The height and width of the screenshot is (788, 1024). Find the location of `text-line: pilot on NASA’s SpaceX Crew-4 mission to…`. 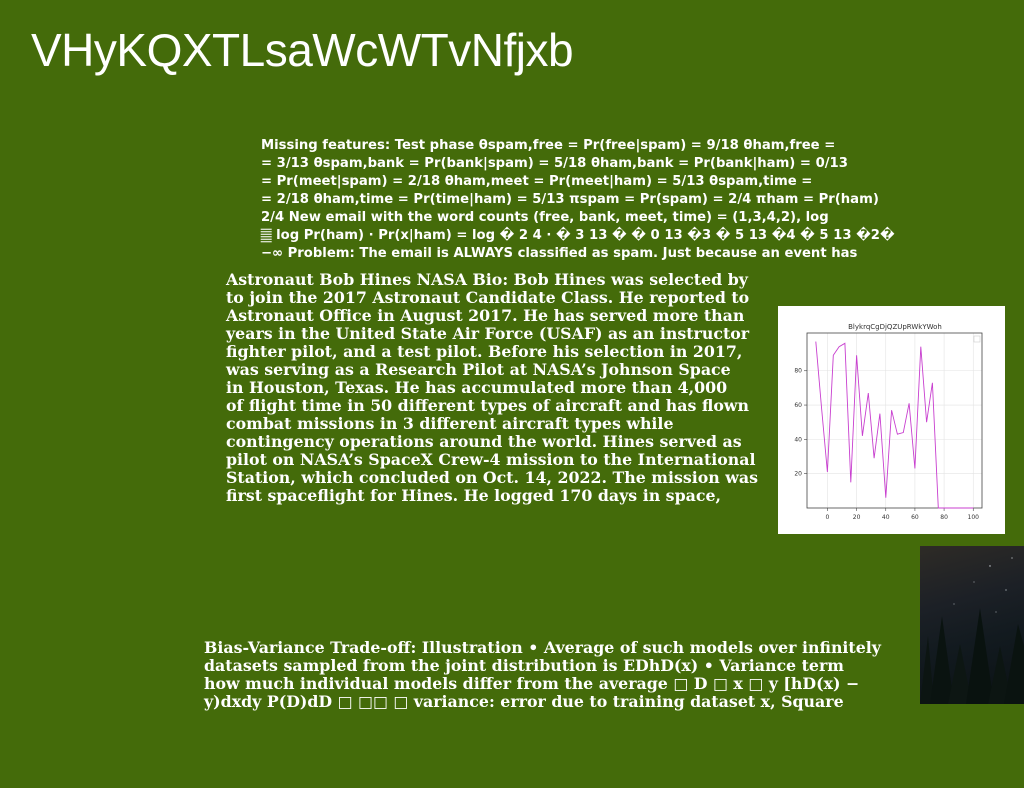

text-line: pilot on NASA’s SpaceX Crew-4 mission to… is located at coordinates (491, 459).